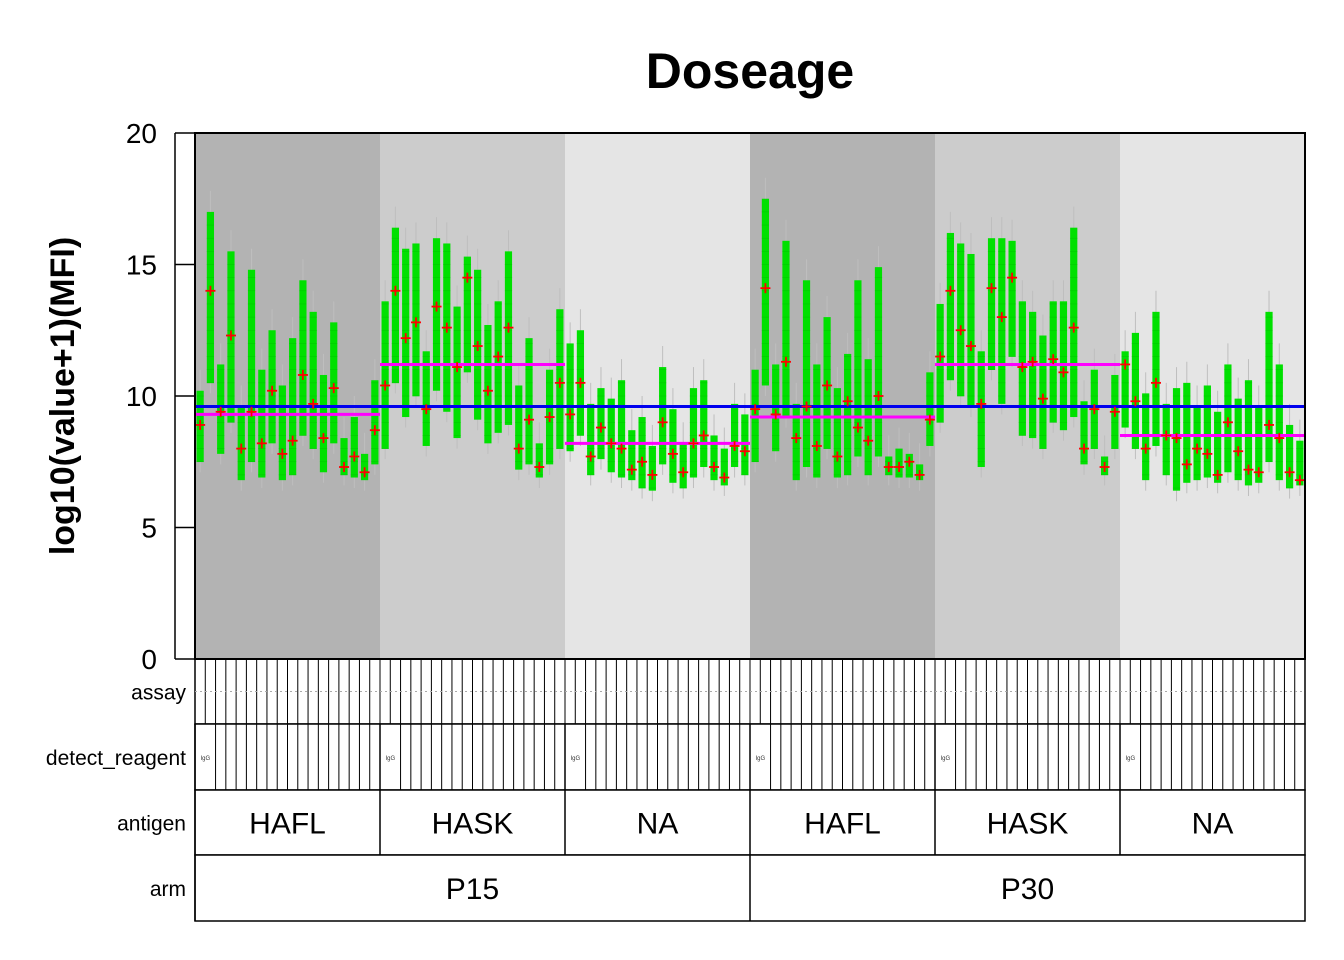 This screenshot has height=960, width=1344. I want to click on panel-row-label: assay, so click(158, 693).